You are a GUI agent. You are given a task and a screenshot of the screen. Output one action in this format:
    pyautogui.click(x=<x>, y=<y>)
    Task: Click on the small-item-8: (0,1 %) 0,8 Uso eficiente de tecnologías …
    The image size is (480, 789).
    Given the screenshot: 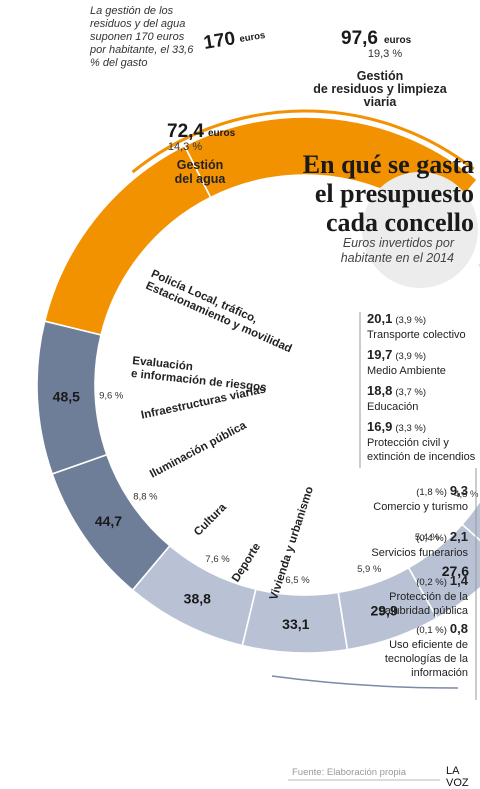 What is the action you would take?
    pyautogui.click(x=426, y=650)
    